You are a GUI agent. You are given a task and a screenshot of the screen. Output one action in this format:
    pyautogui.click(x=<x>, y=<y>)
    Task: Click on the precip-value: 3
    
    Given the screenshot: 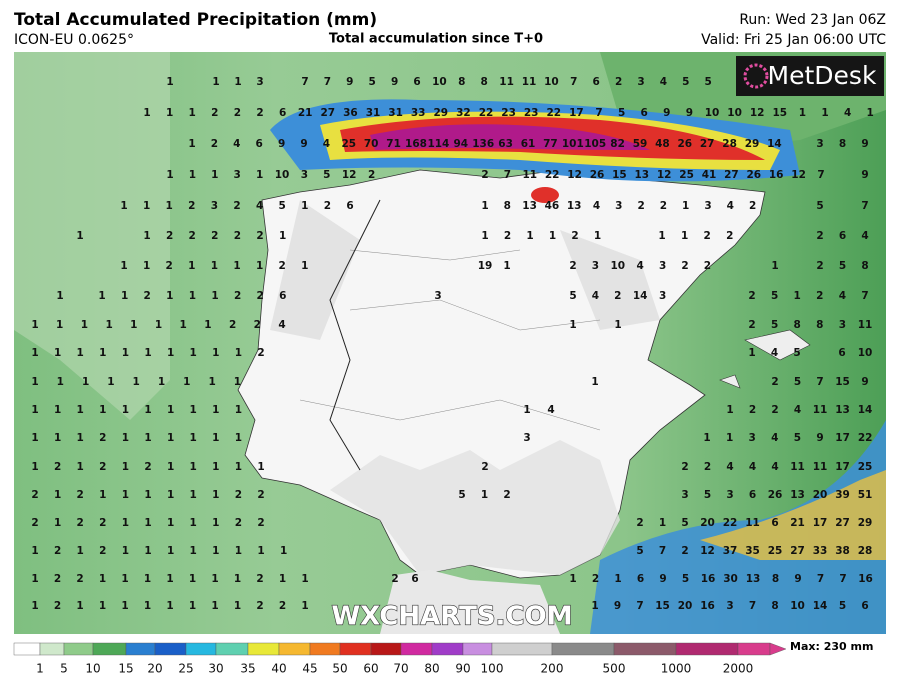 What is the action you would take?
    pyautogui.click(x=526, y=438)
    